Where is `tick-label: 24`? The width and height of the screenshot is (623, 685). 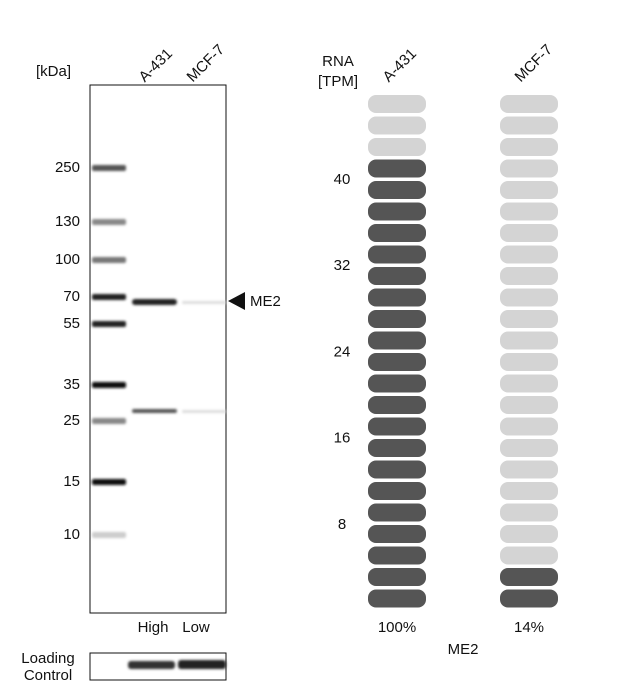
tick-label: 24 is located at coordinates (342, 351).